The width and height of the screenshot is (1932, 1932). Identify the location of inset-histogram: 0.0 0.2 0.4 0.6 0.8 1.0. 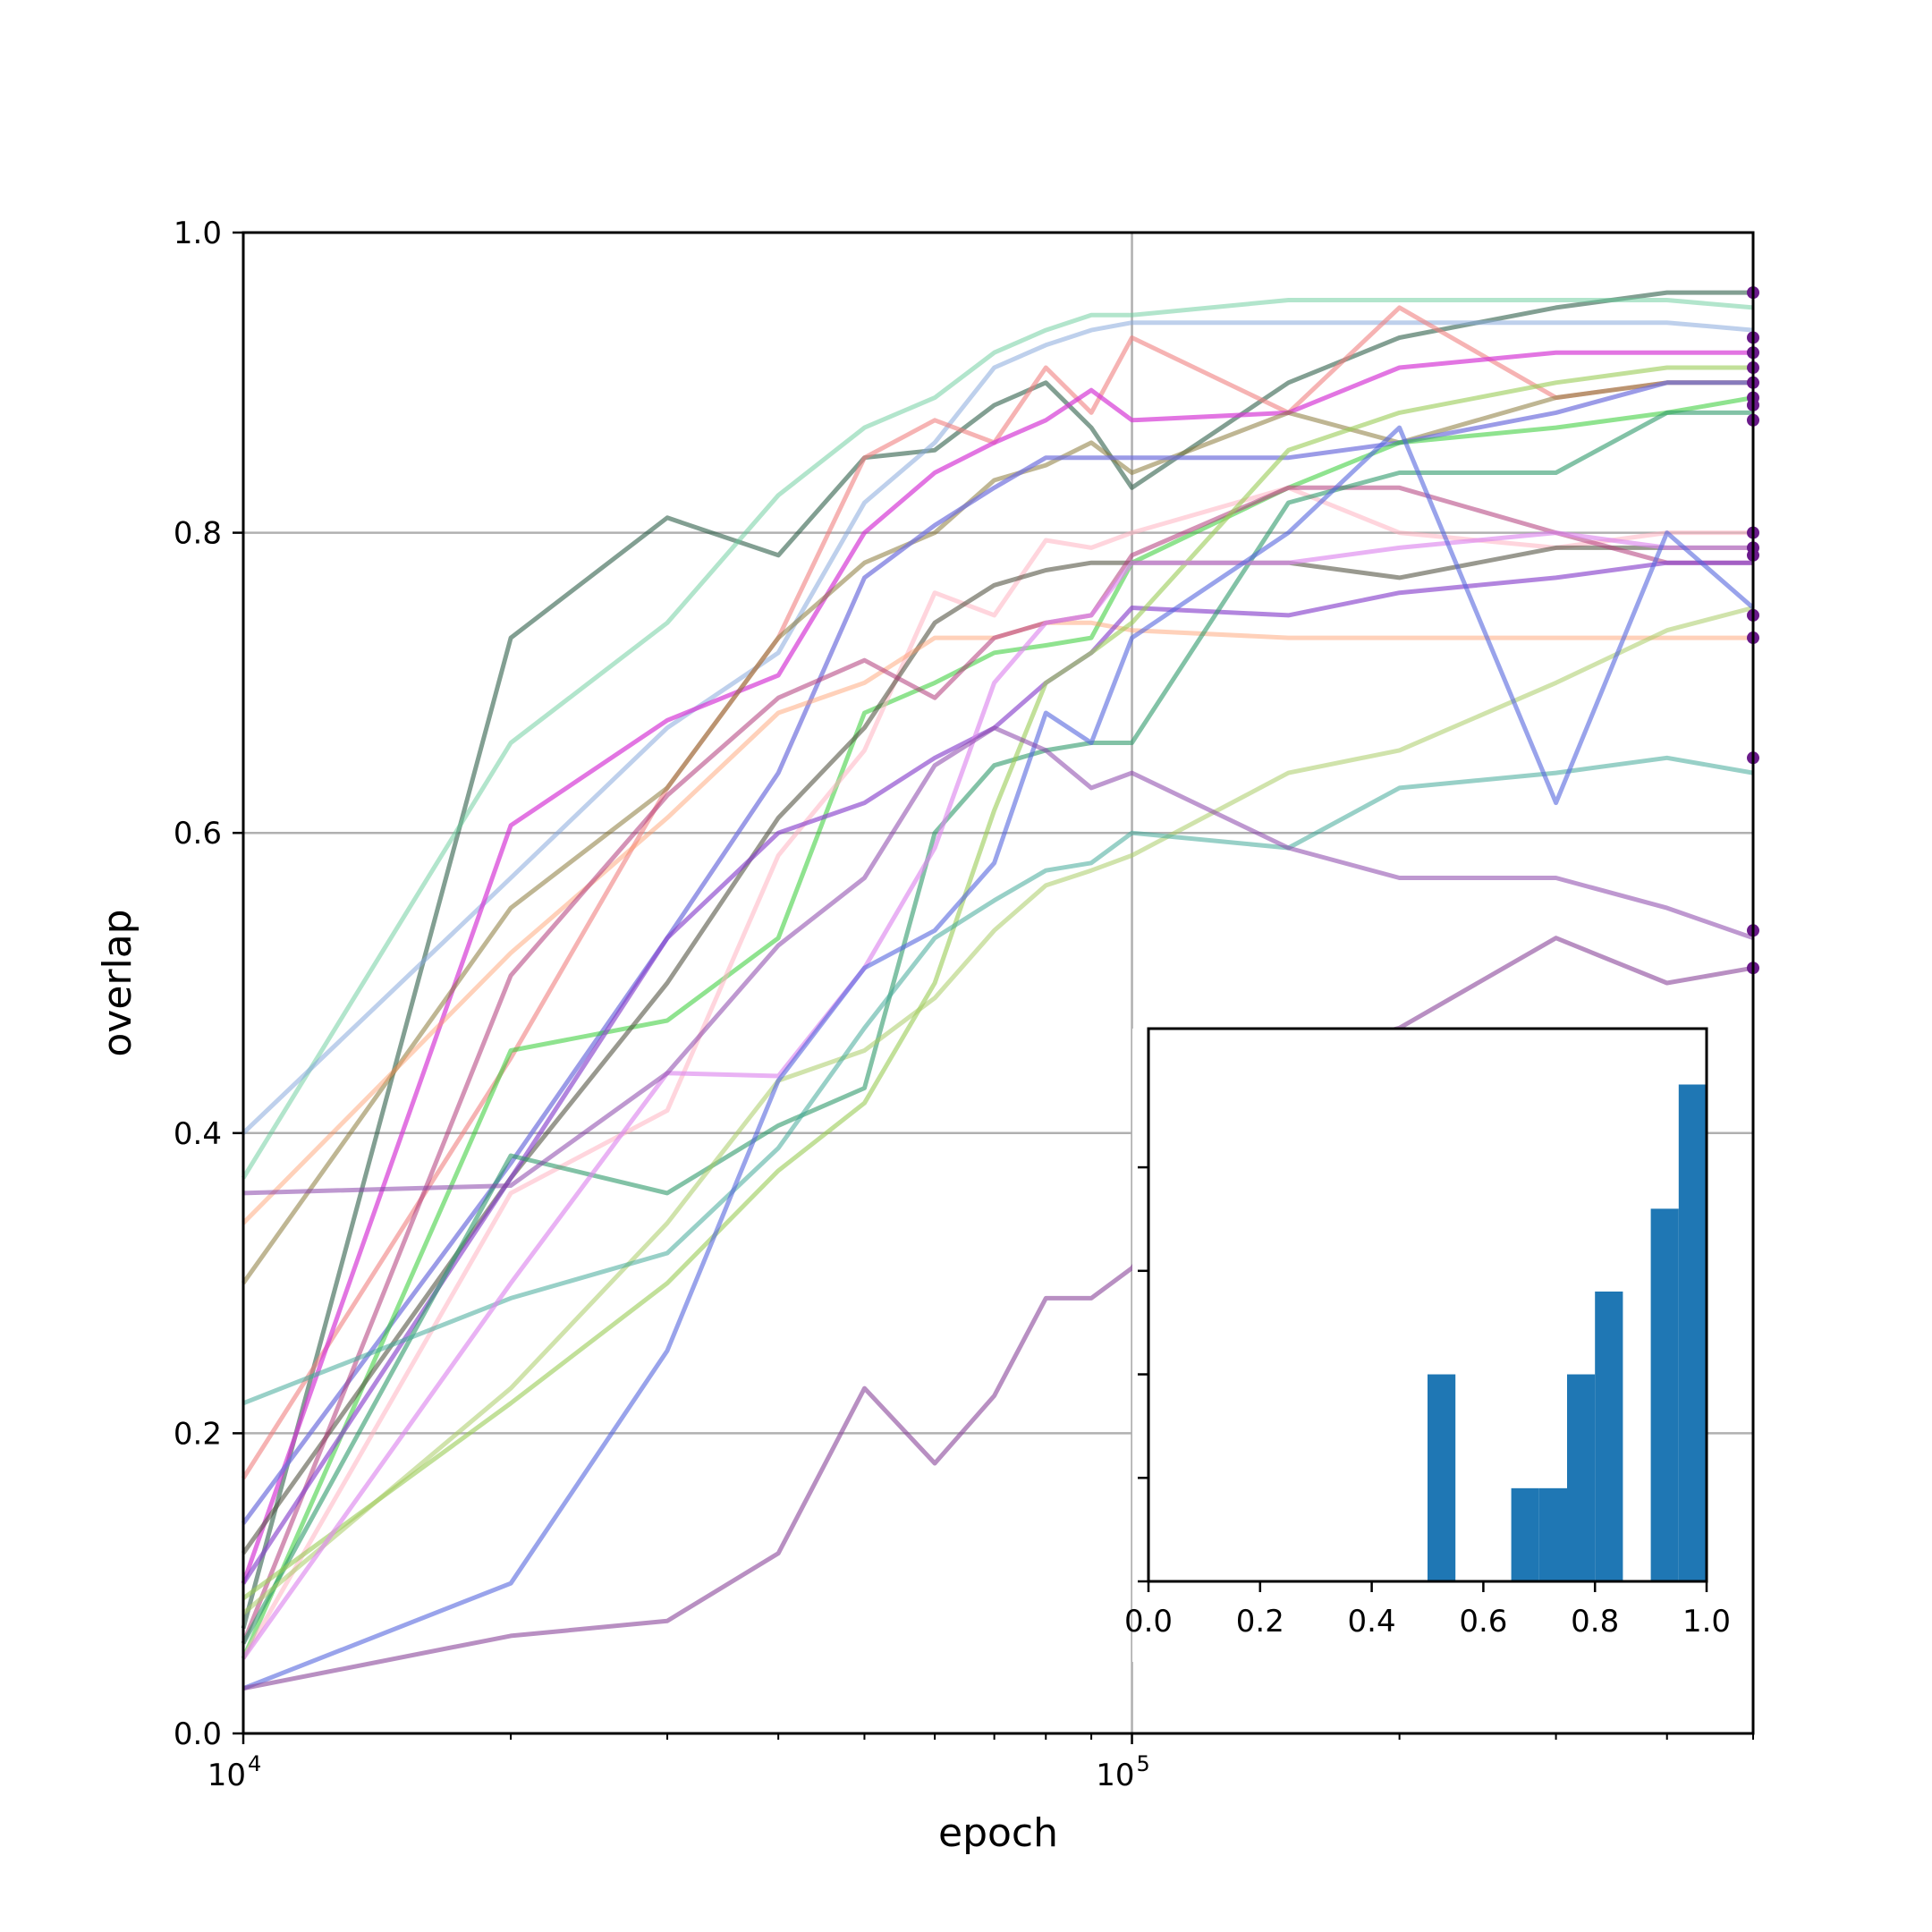
(1427, 1344).